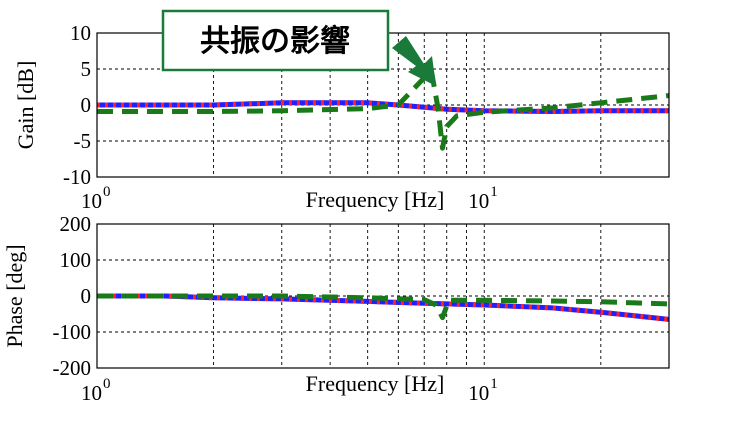  What do you see at coordinates (86, 105) in the screenshot?
I see `gain-ytick-label: 0` at bounding box center [86, 105].